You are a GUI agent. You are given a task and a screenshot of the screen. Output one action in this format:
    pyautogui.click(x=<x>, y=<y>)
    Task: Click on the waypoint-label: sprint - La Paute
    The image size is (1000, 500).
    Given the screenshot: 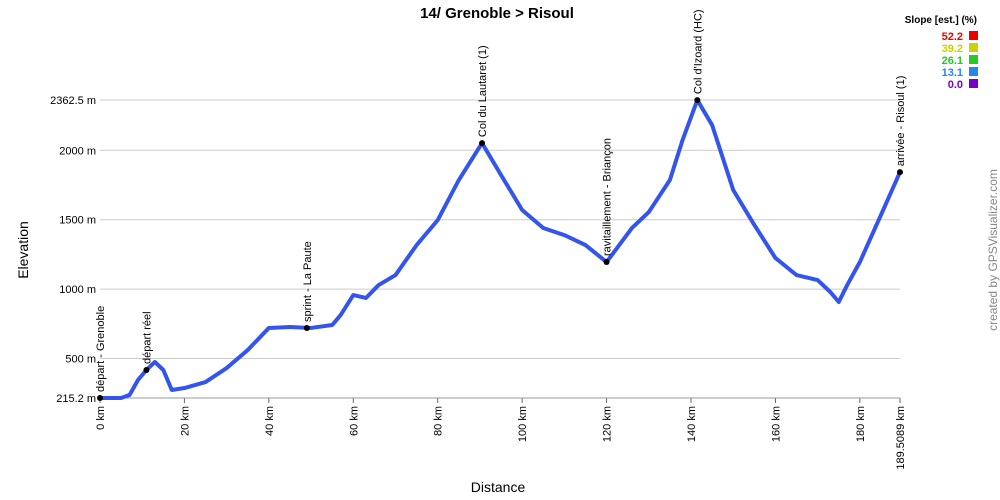 What is the action you would take?
    pyautogui.click(x=308, y=281)
    